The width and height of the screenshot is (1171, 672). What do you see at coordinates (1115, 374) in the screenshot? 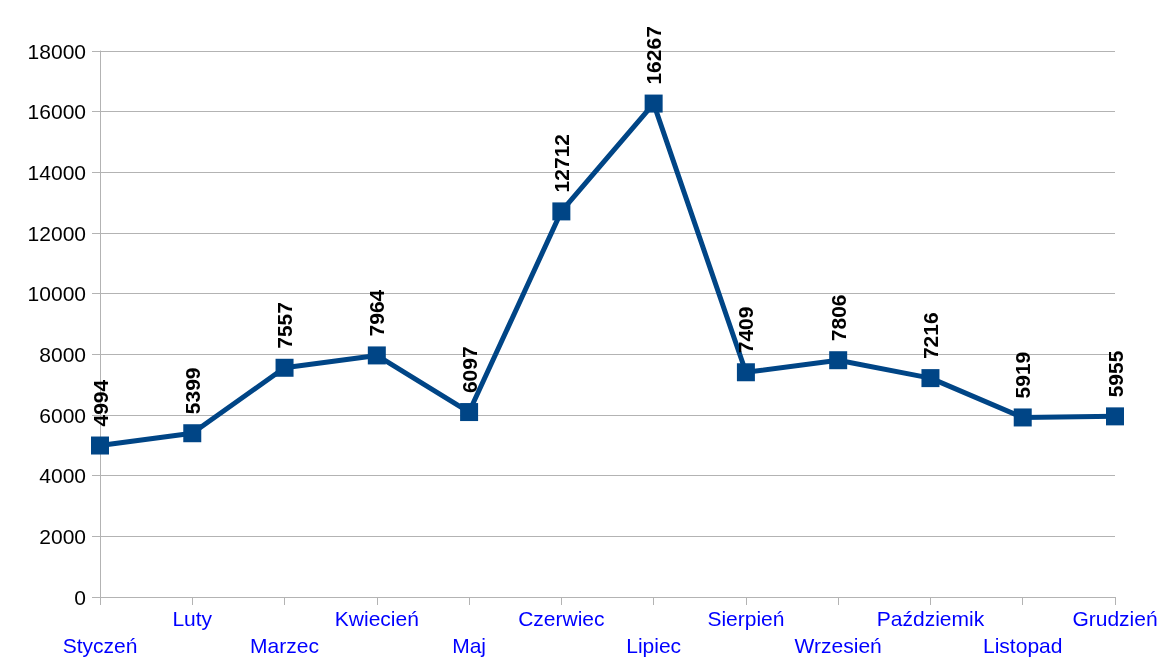
I see `data-label: 5955` at bounding box center [1115, 374].